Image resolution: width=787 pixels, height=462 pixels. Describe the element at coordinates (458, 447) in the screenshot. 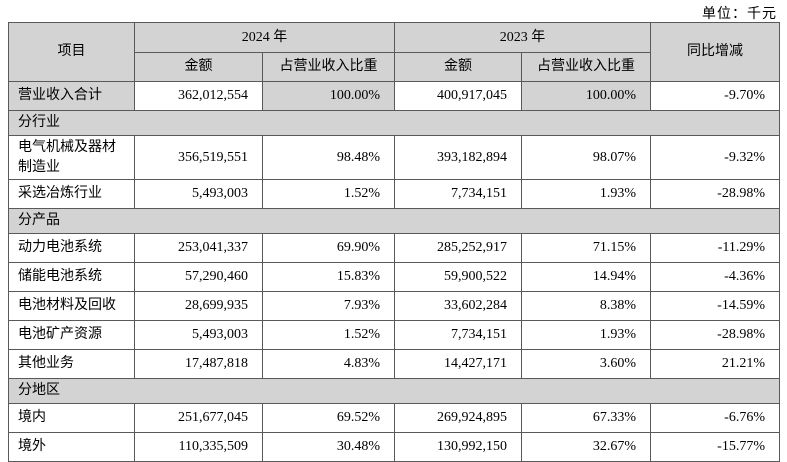

I see `amount-2023: 130,992,150` at that location.